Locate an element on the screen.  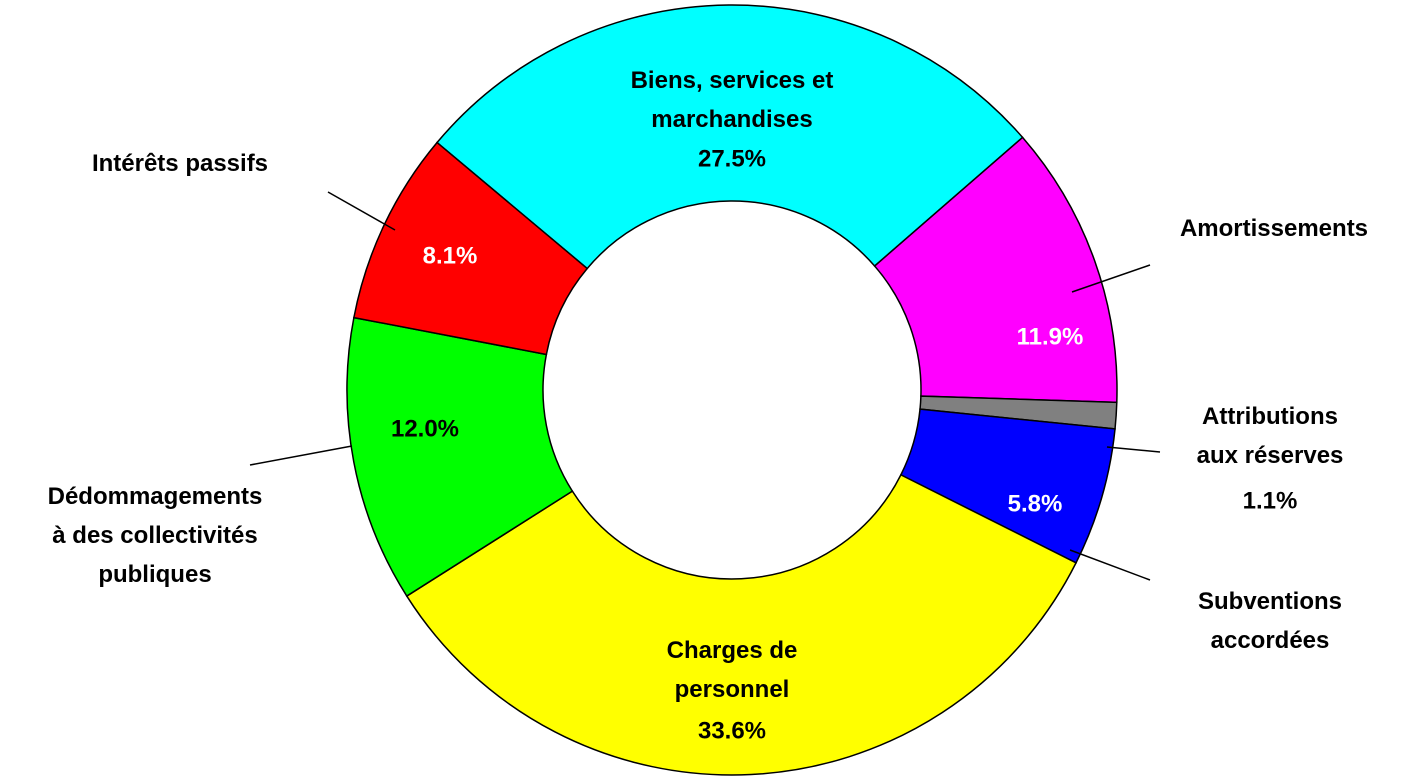
category-label: Amortissements is located at coordinates (1274, 228).